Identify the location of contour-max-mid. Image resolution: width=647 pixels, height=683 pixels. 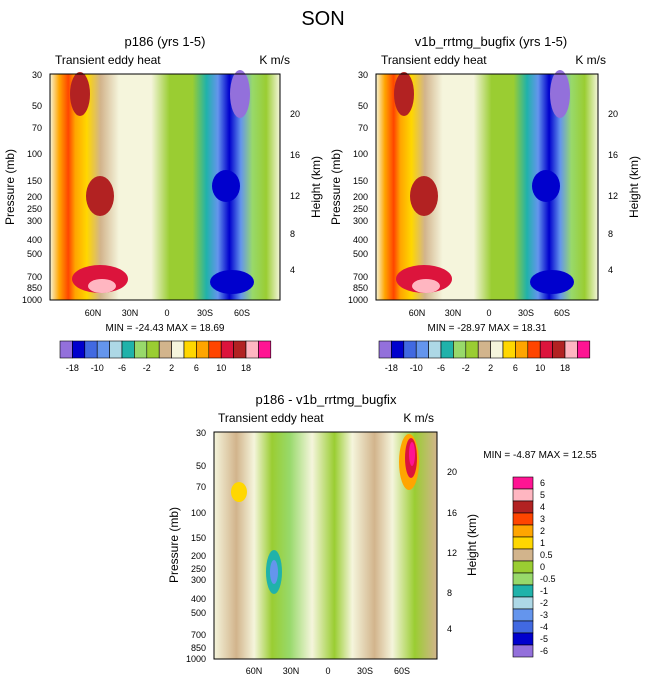
(100, 196).